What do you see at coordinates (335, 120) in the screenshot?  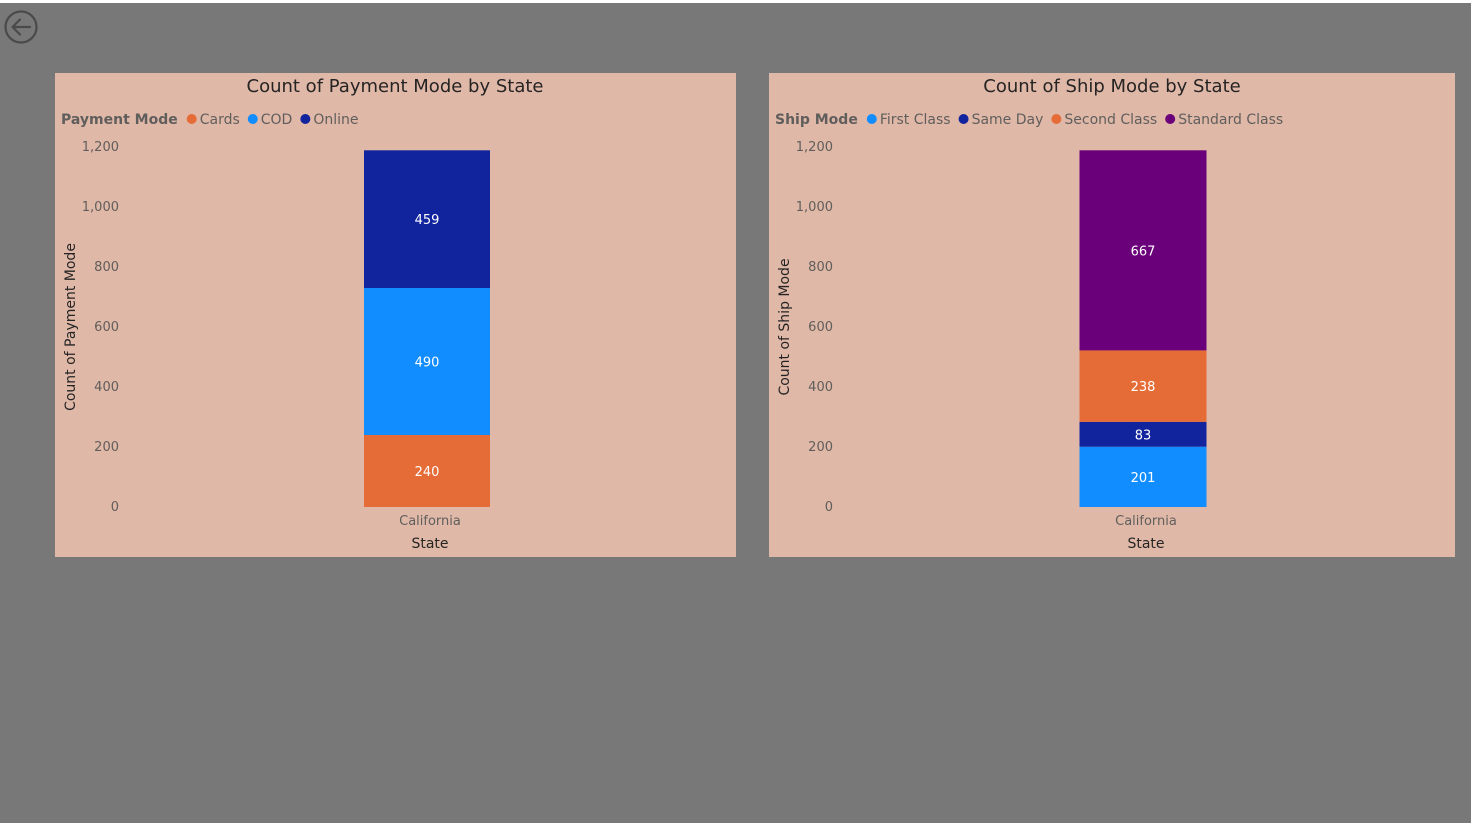 I see `legend-label: Online` at bounding box center [335, 120].